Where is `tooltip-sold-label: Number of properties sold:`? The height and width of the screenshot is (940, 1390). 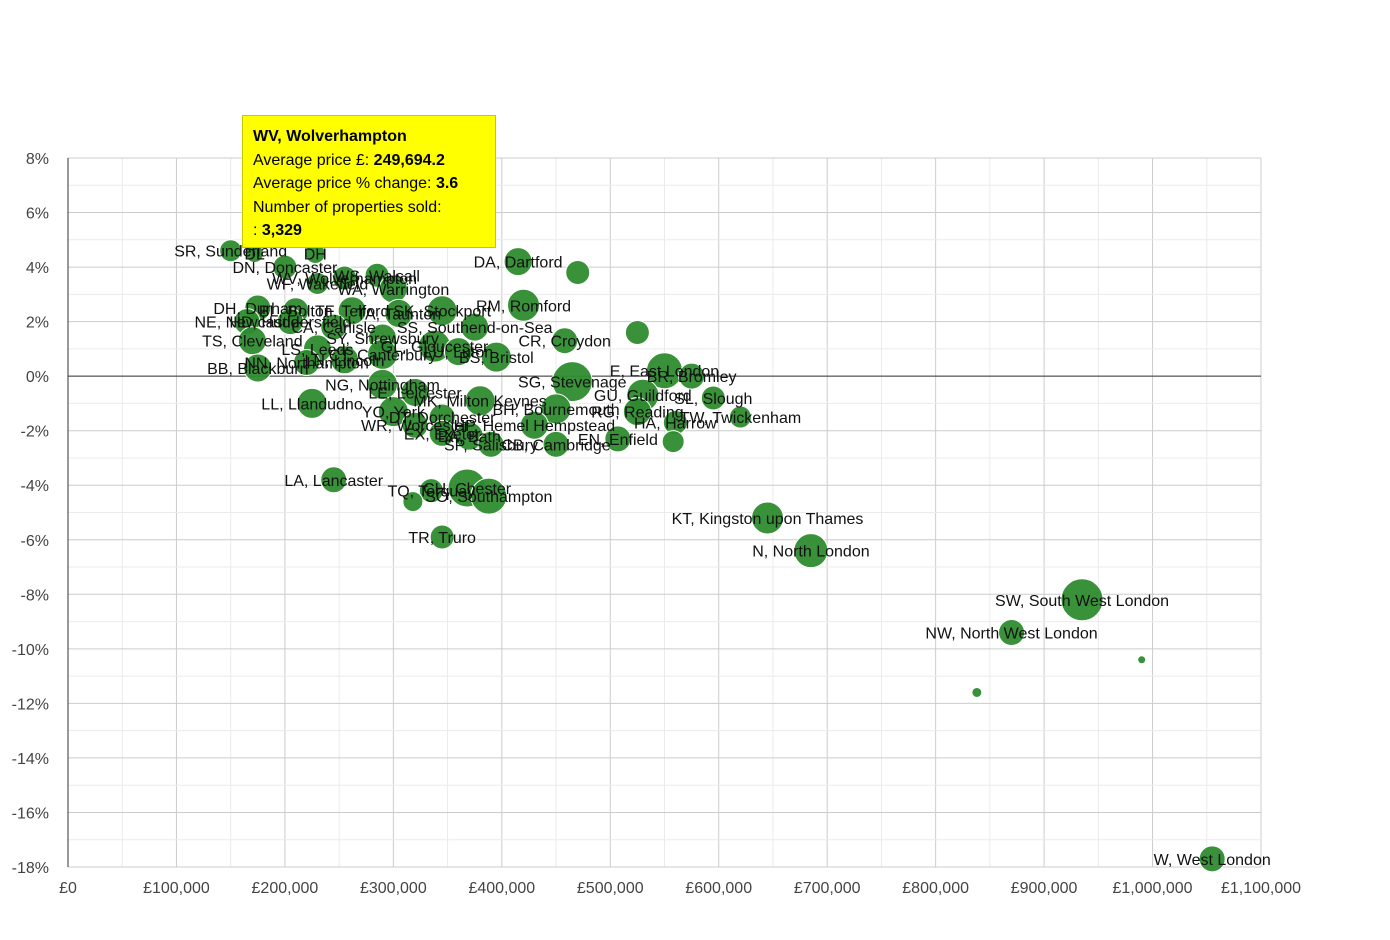 tooltip-sold-label: Number of properties sold: is located at coordinates (347, 207).